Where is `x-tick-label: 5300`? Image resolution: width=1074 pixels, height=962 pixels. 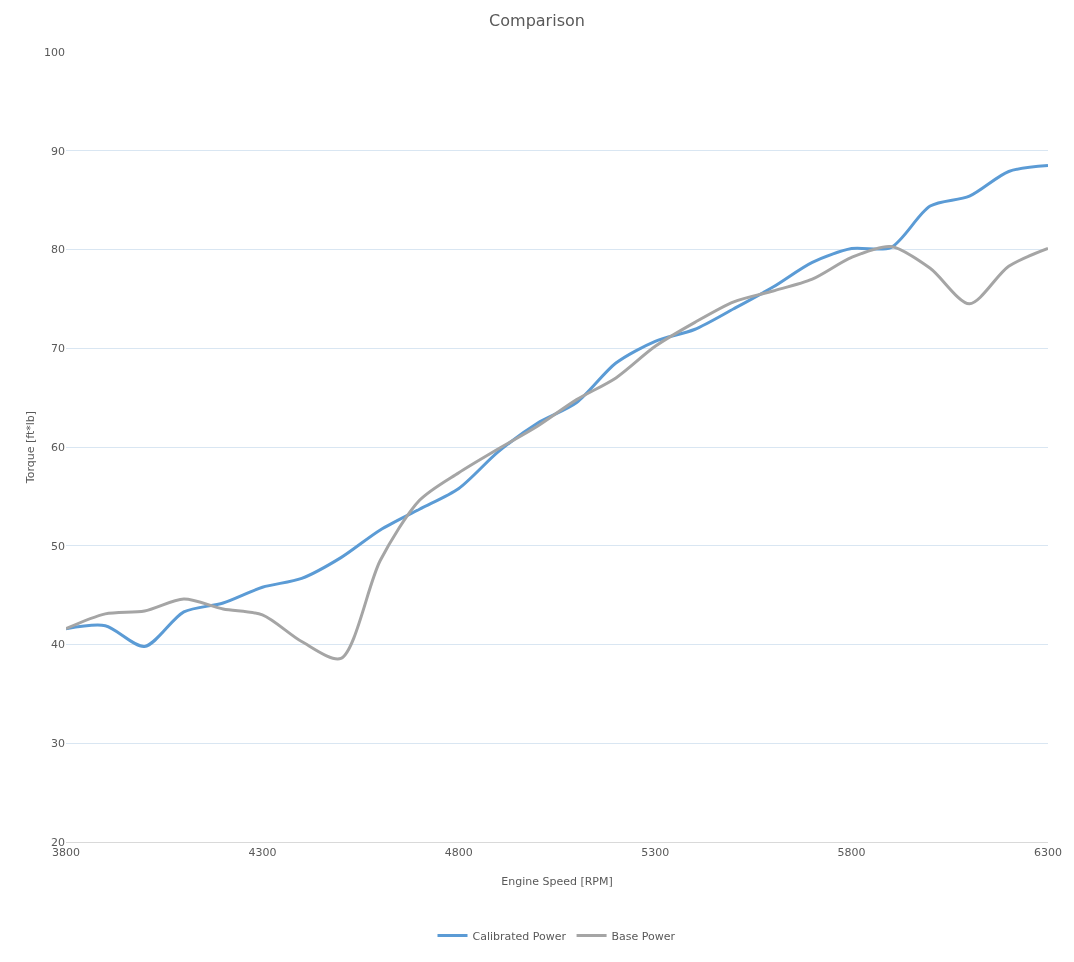
x-tick-label: 5300 is located at coordinates (655, 853).